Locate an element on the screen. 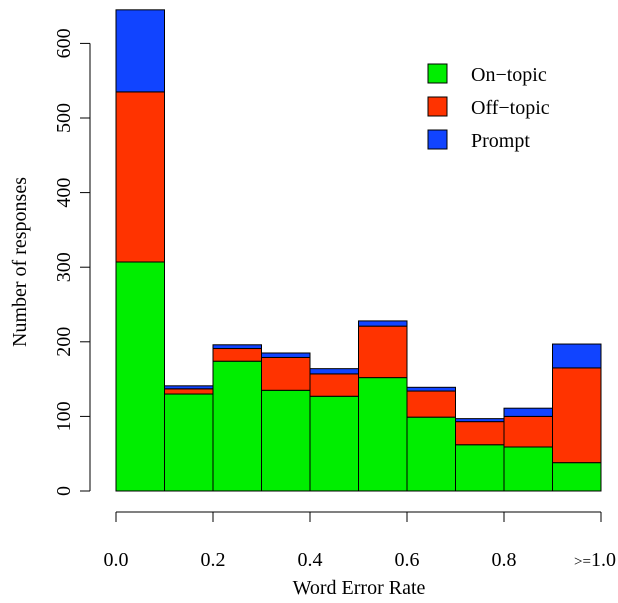 This screenshot has height=603, width=618. x-tick-prefix: >= is located at coordinates (582, 562).